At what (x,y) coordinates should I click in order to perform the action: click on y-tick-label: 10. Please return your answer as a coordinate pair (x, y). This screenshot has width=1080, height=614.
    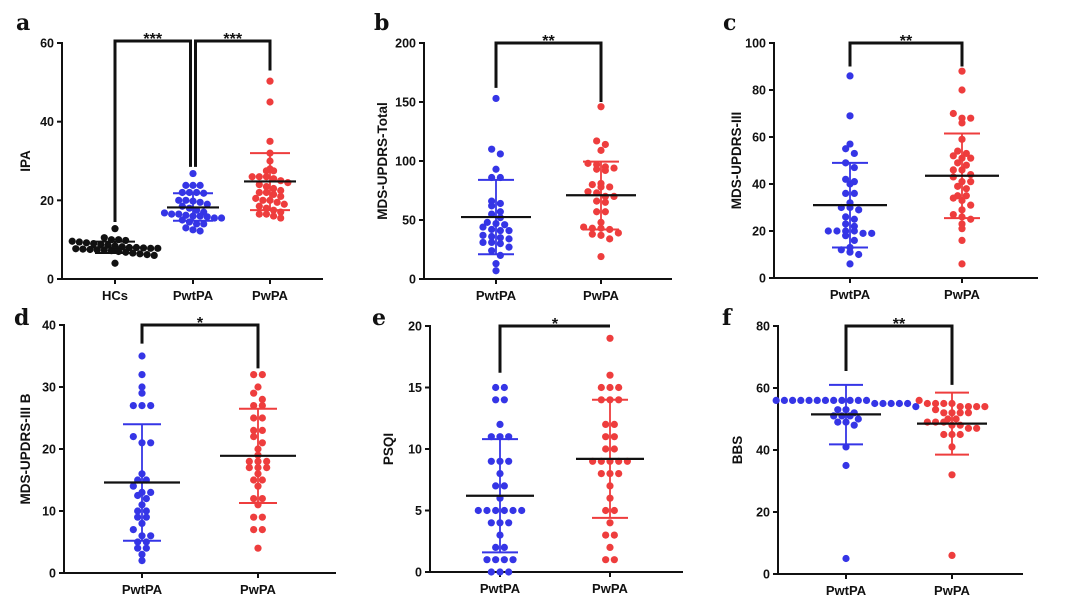
    Looking at the image, I should click on (415, 450).